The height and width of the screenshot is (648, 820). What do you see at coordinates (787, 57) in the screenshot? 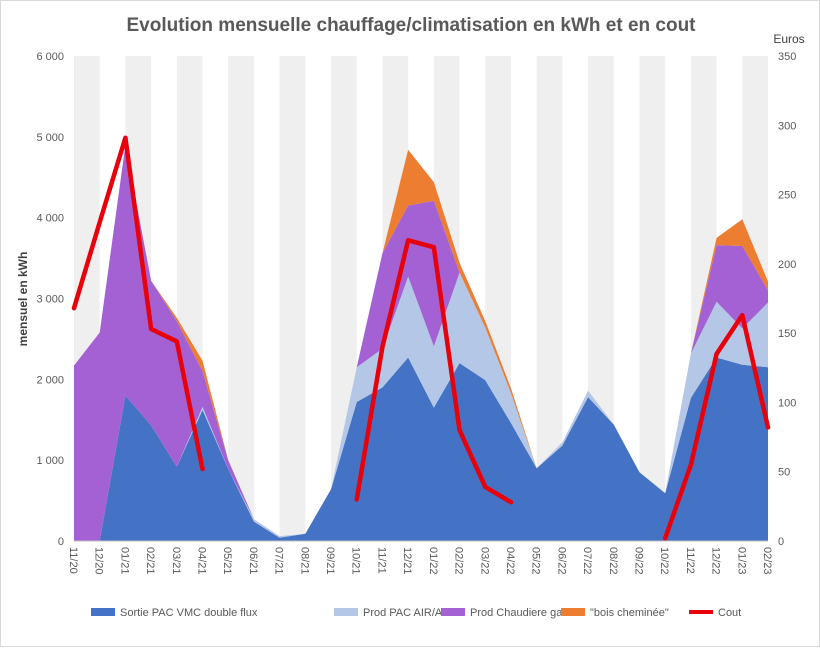
I see `y2-tick-label: 350` at bounding box center [787, 57].